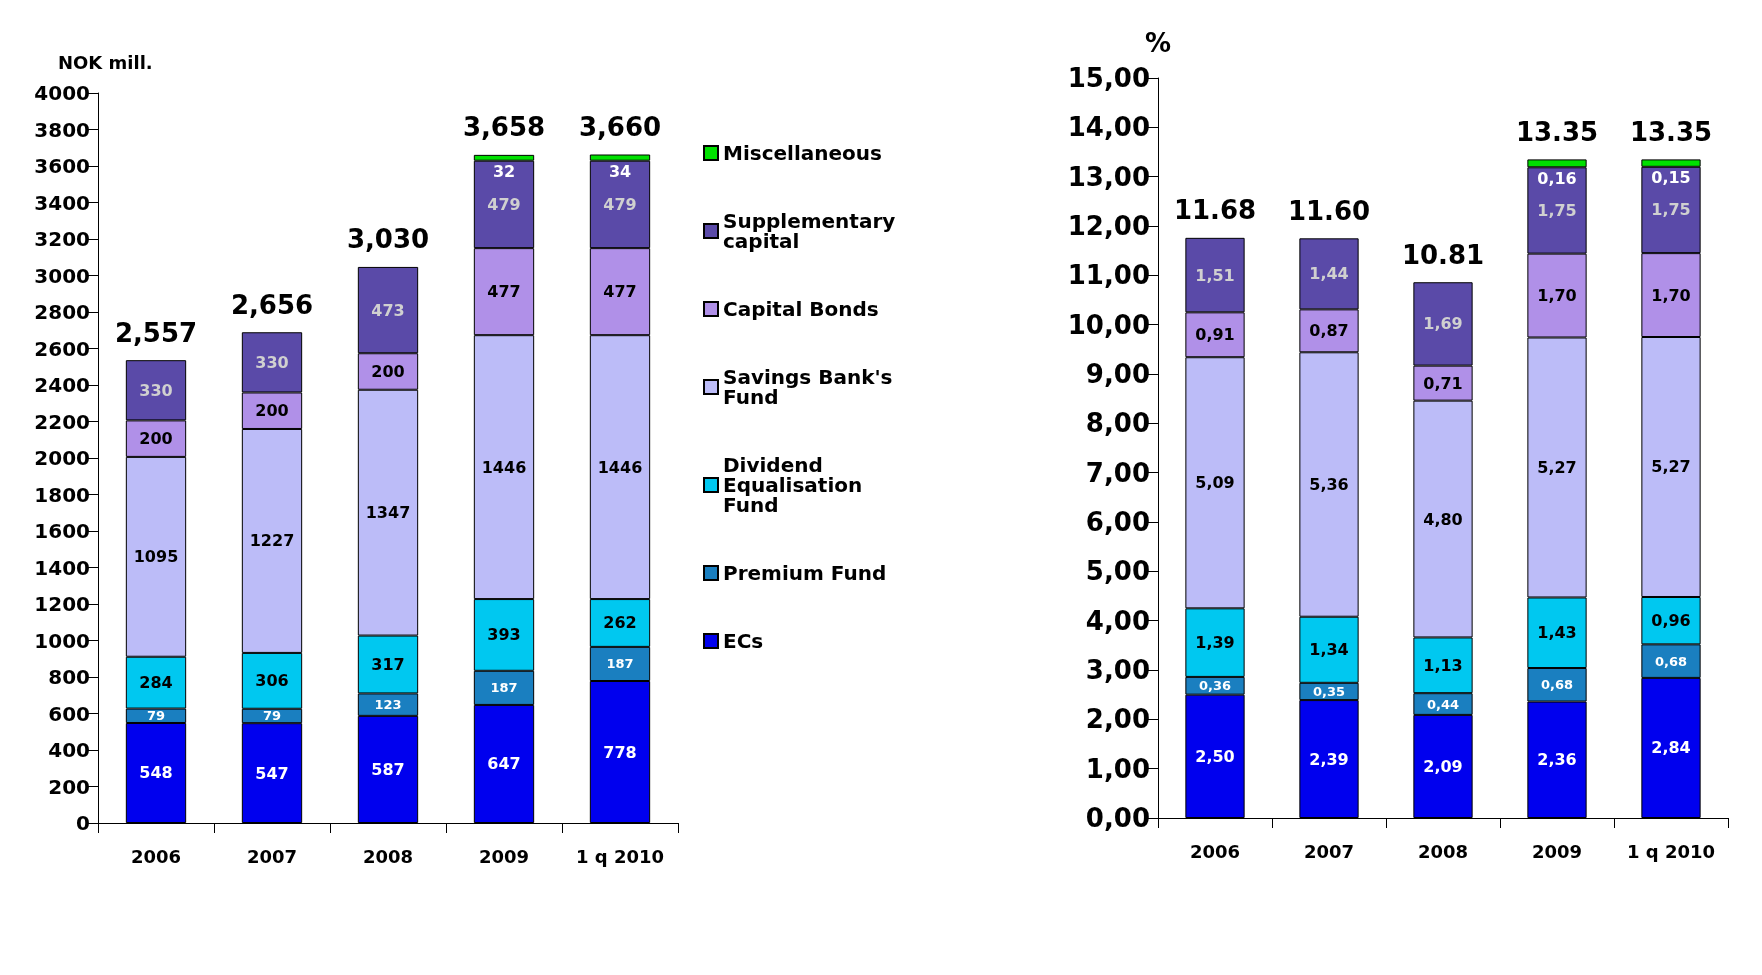 The height and width of the screenshot is (975, 1762). What do you see at coordinates (156, 557) in the screenshot?
I see `data-label: 1095` at bounding box center [156, 557].